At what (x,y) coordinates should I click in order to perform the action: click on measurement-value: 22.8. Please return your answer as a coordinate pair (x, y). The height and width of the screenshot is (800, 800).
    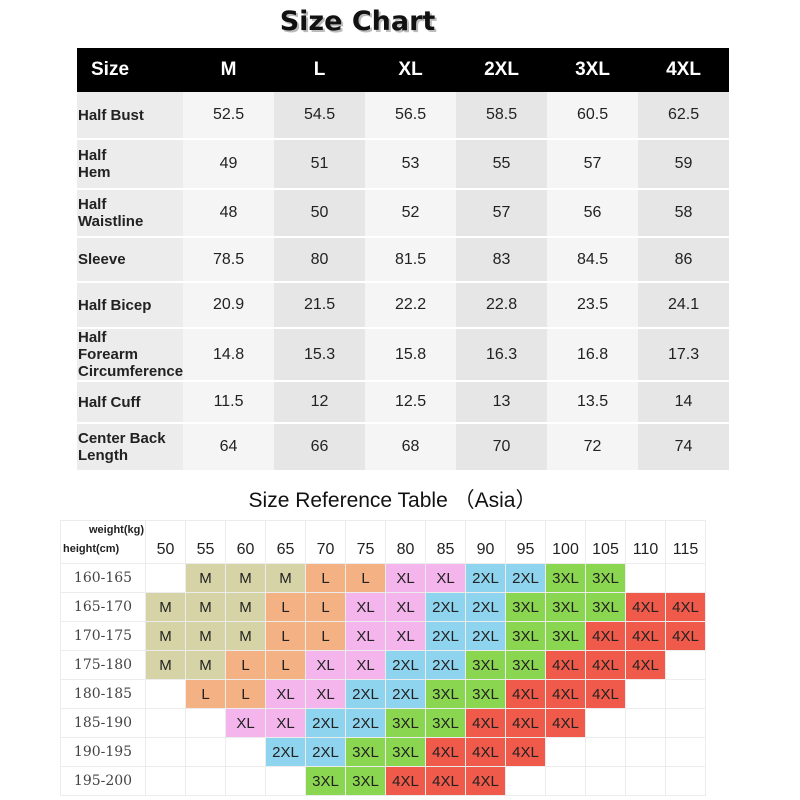
    Looking at the image, I should click on (502, 306).